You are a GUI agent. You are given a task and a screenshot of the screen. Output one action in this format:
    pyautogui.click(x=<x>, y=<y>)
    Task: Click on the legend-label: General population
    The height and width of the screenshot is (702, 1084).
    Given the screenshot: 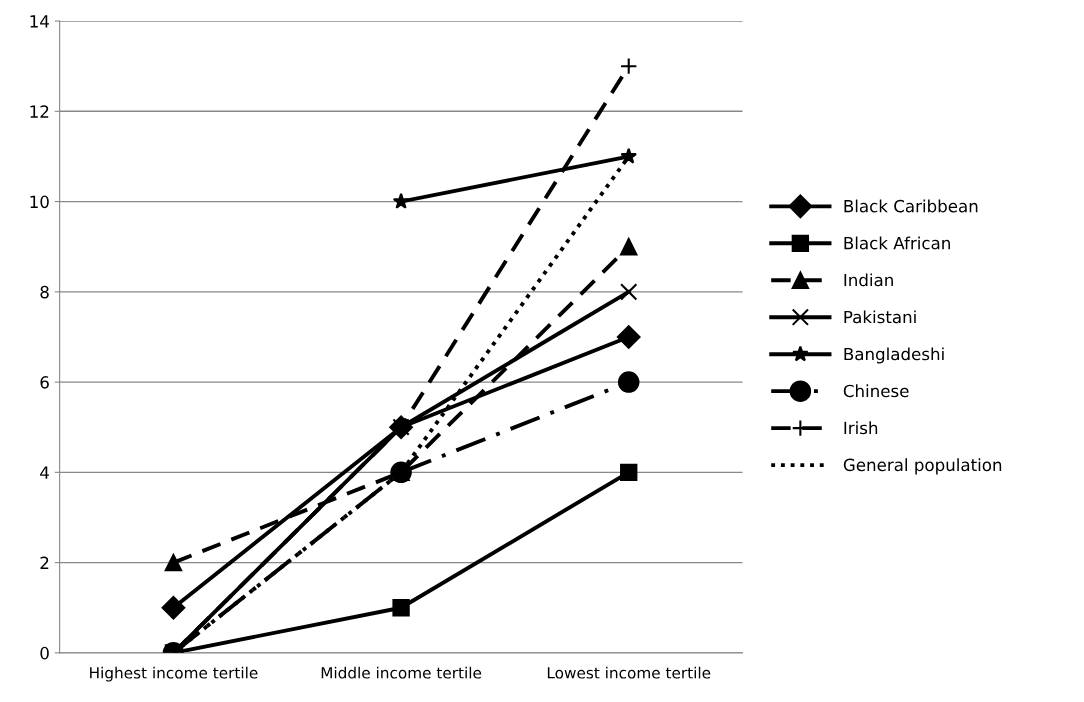 What is the action you would take?
    pyautogui.click(x=922, y=466)
    